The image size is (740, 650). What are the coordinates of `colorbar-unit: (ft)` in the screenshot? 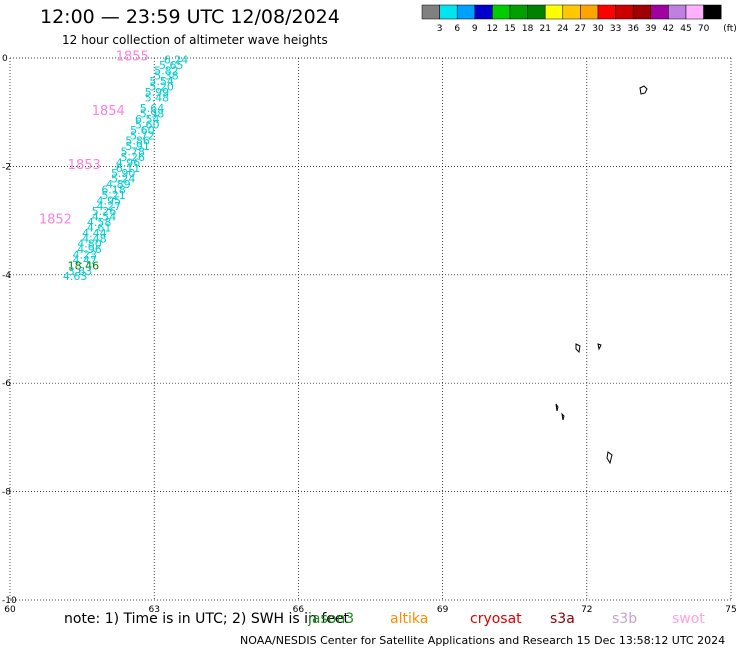 It's located at (730, 29).